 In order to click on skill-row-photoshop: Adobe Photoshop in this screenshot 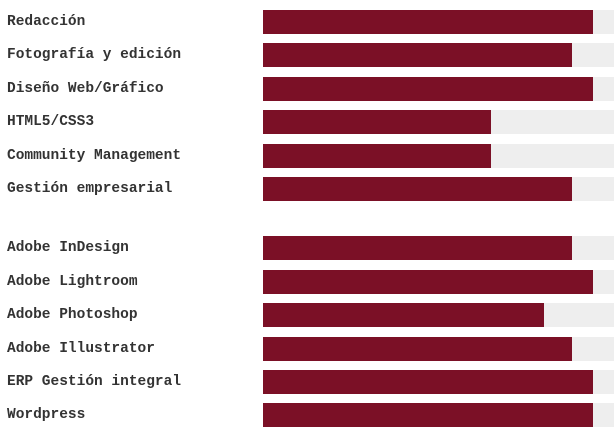, I will do `click(307, 315)`.